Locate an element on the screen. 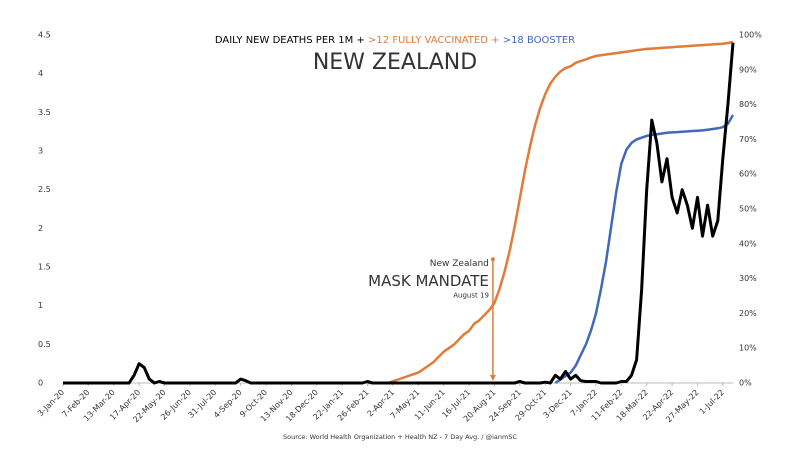 This screenshot has width=800, height=465. y2-tick-label: 40% is located at coordinates (748, 243).